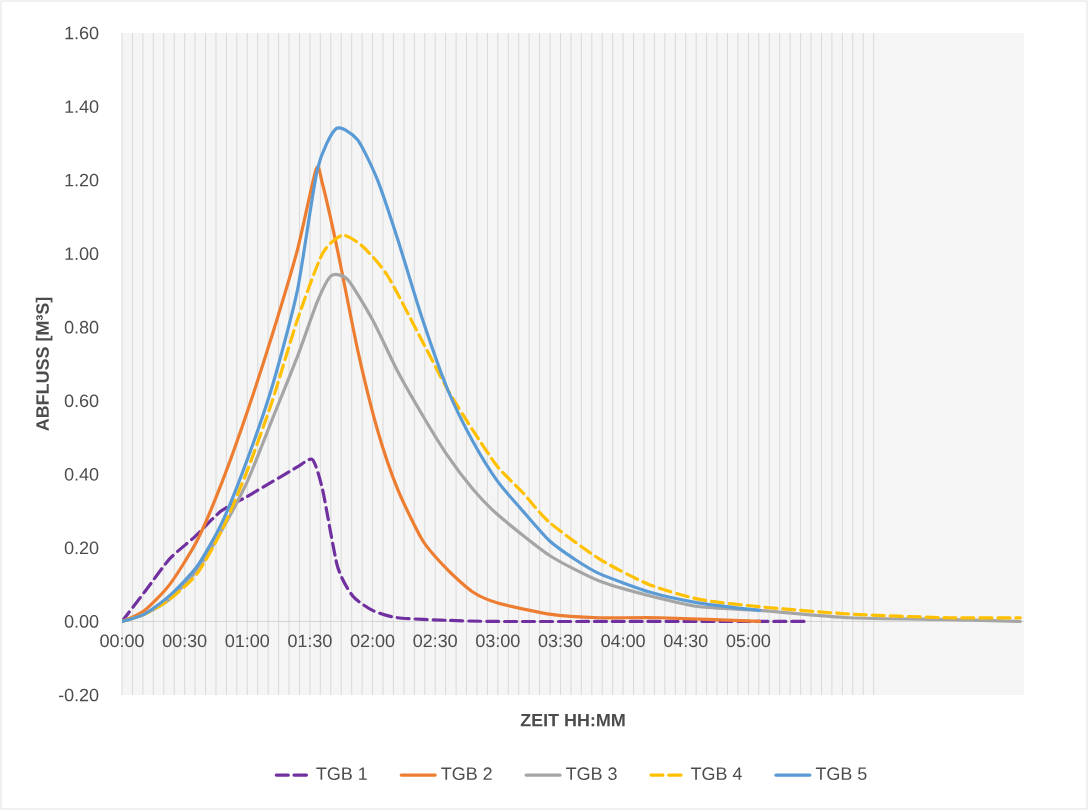  What do you see at coordinates (78, 695) in the screenshot?
I see `y-tick-label: -0.20` at bounding box center [78, 695].